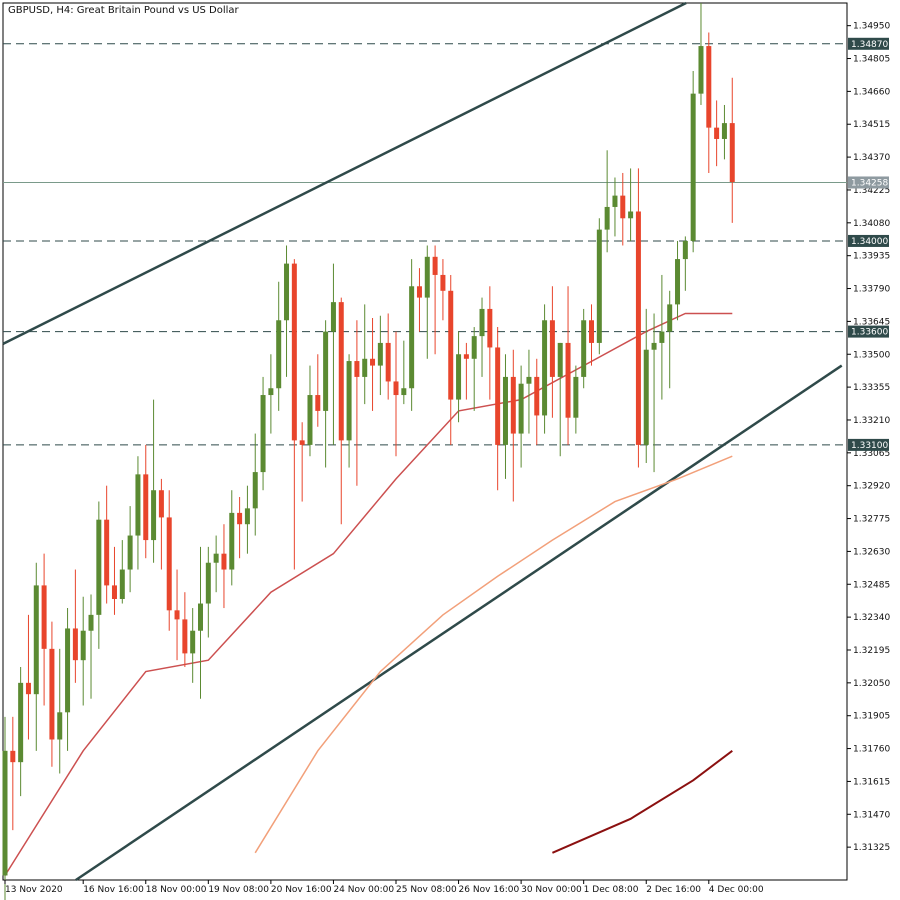  Describe the element at coordinates (871, 322) in the screenshot. I see `y-tick-label: 1.33645` at that location.